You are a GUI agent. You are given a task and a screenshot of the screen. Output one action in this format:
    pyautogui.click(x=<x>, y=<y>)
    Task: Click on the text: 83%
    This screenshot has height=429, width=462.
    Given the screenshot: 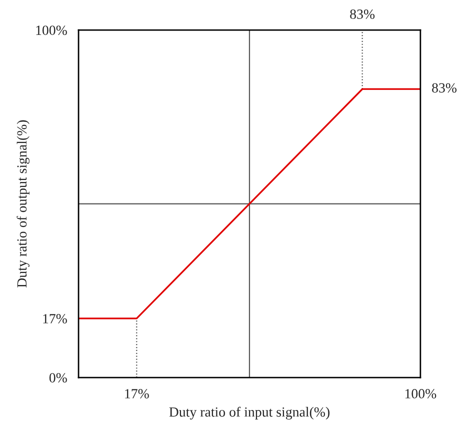 What is the action you would take?
    pyautogui.click(x=444, y=88)
    